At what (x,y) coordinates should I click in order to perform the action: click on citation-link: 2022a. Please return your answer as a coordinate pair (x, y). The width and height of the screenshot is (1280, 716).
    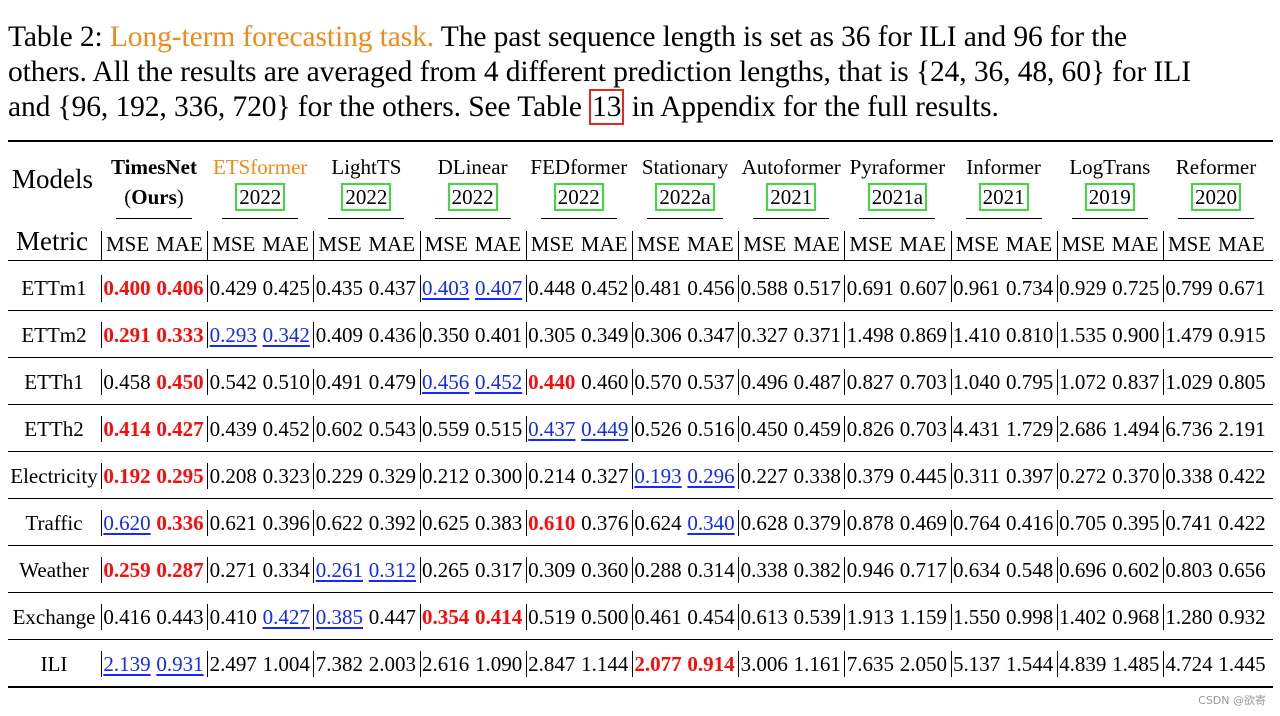
    Looking at the image, I should click on (685, 197).